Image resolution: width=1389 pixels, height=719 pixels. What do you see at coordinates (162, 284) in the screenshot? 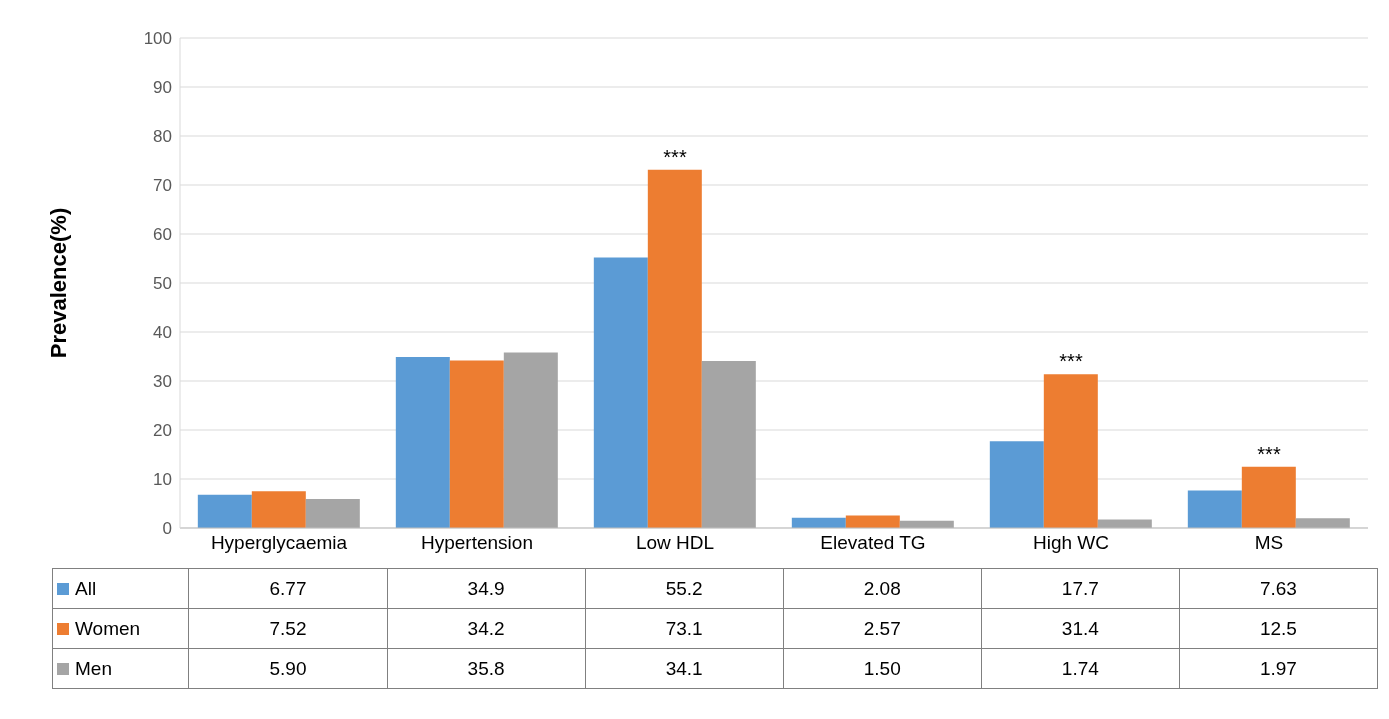
I see `y-tick-label: 50` at bounding box center [162, 284].